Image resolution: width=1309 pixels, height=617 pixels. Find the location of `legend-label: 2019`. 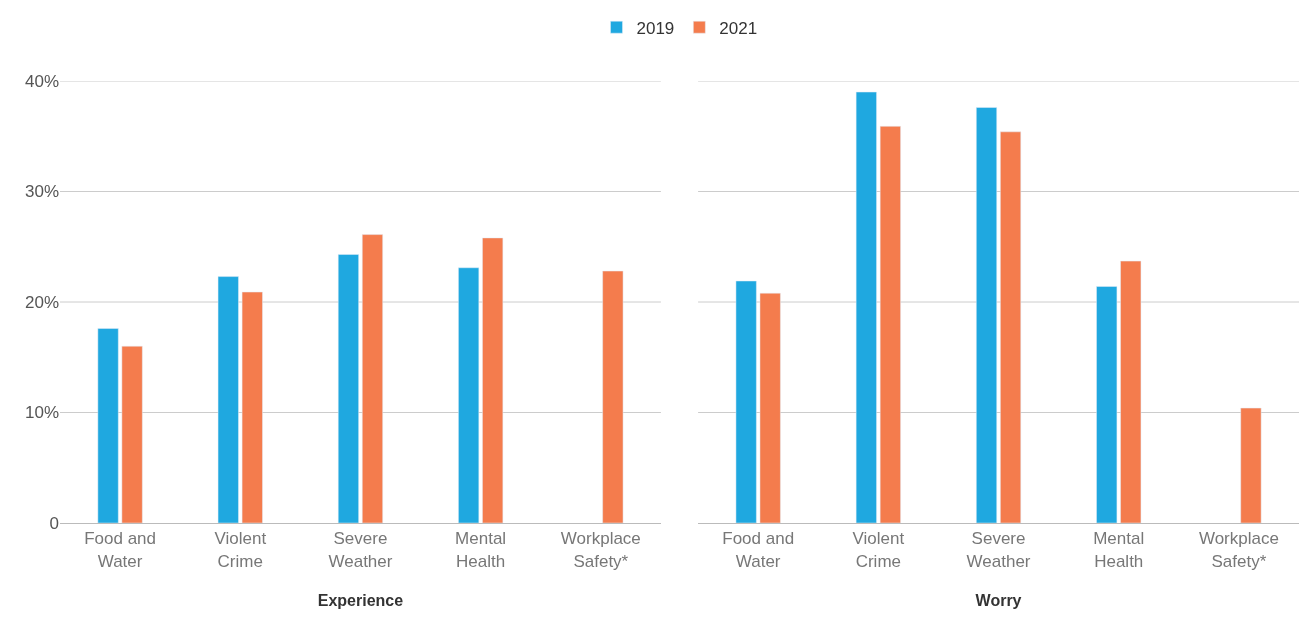

legend-label: 2019 is located at coordinates (655, 28).